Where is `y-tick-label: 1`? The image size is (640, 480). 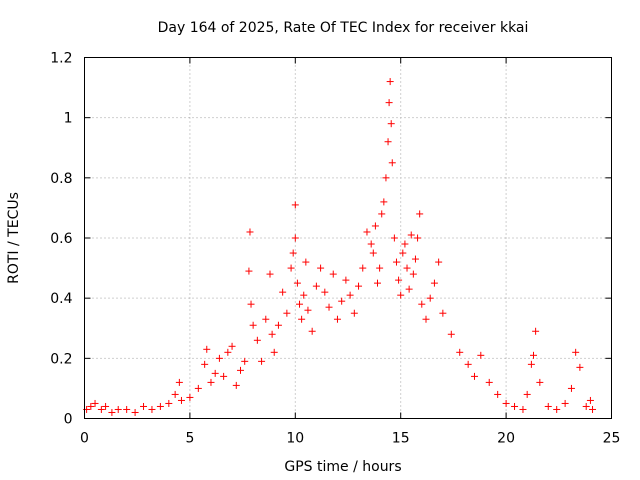
y-tick-label: 1 is located at coordinates (68, 119).